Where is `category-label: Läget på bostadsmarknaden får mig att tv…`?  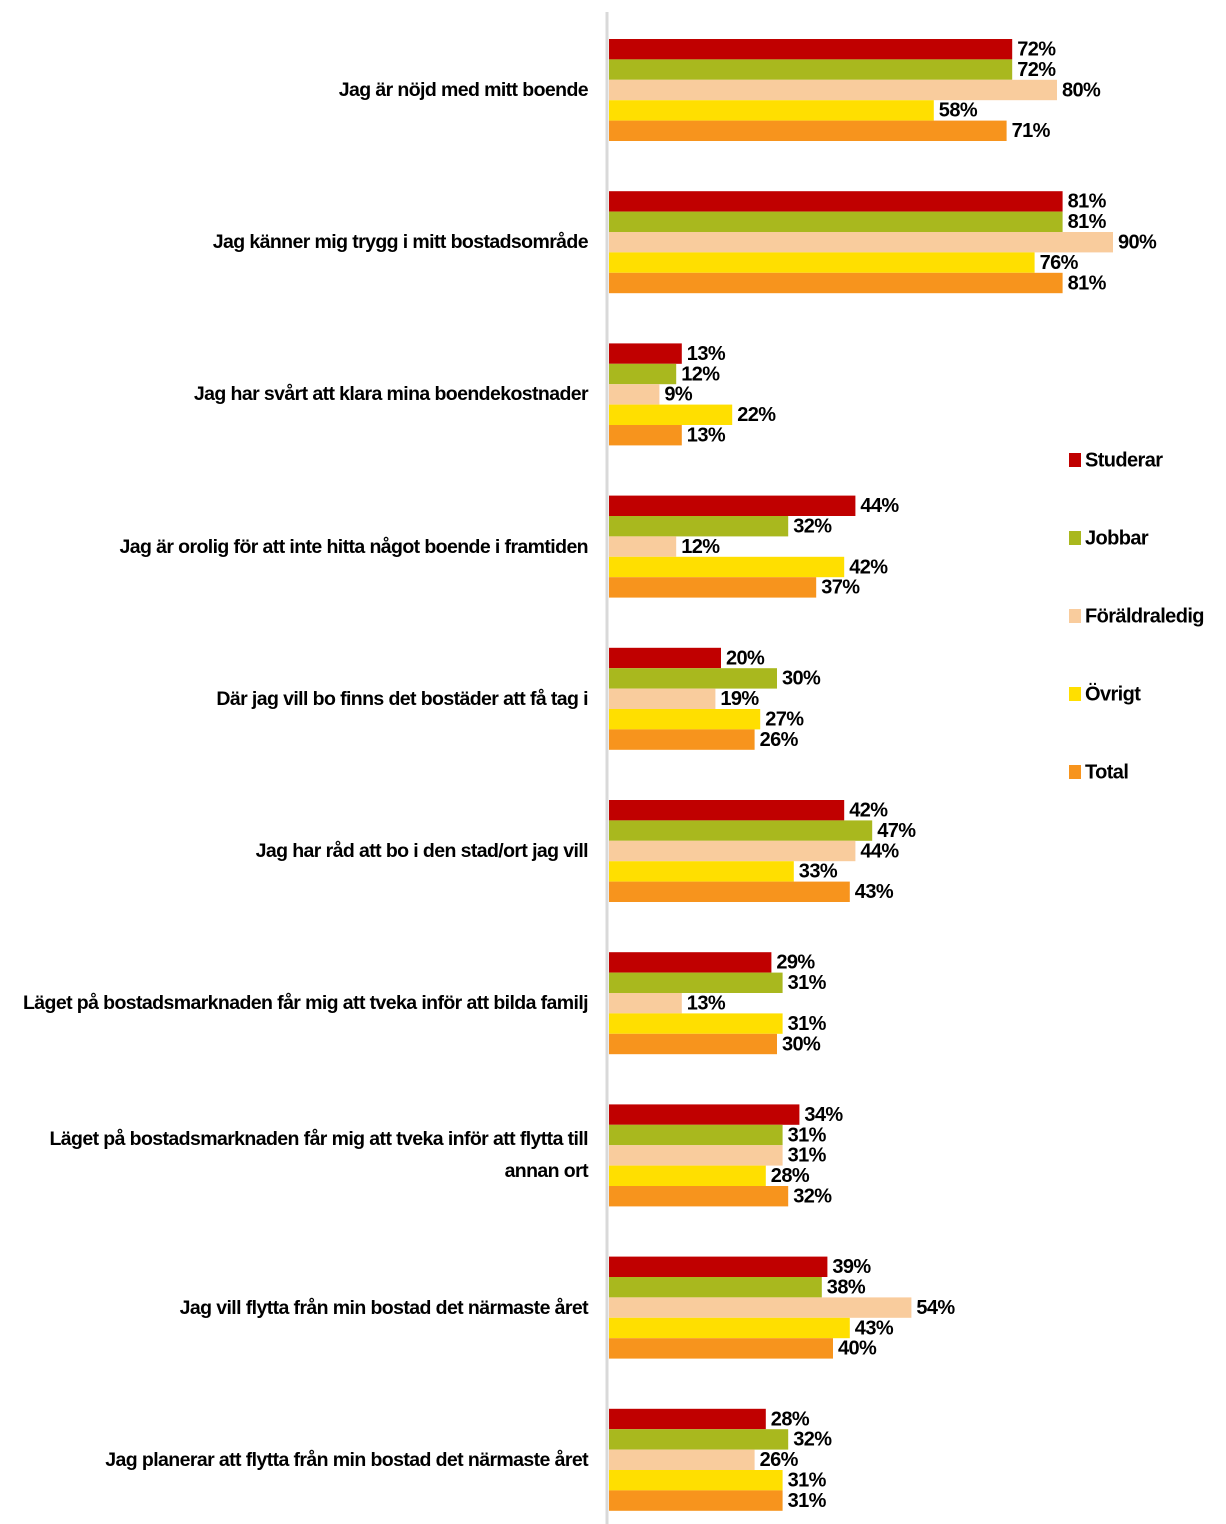
category-label: Läget på bostadsmarknaden får mig att tv… is located at coordinates (318, 1155).